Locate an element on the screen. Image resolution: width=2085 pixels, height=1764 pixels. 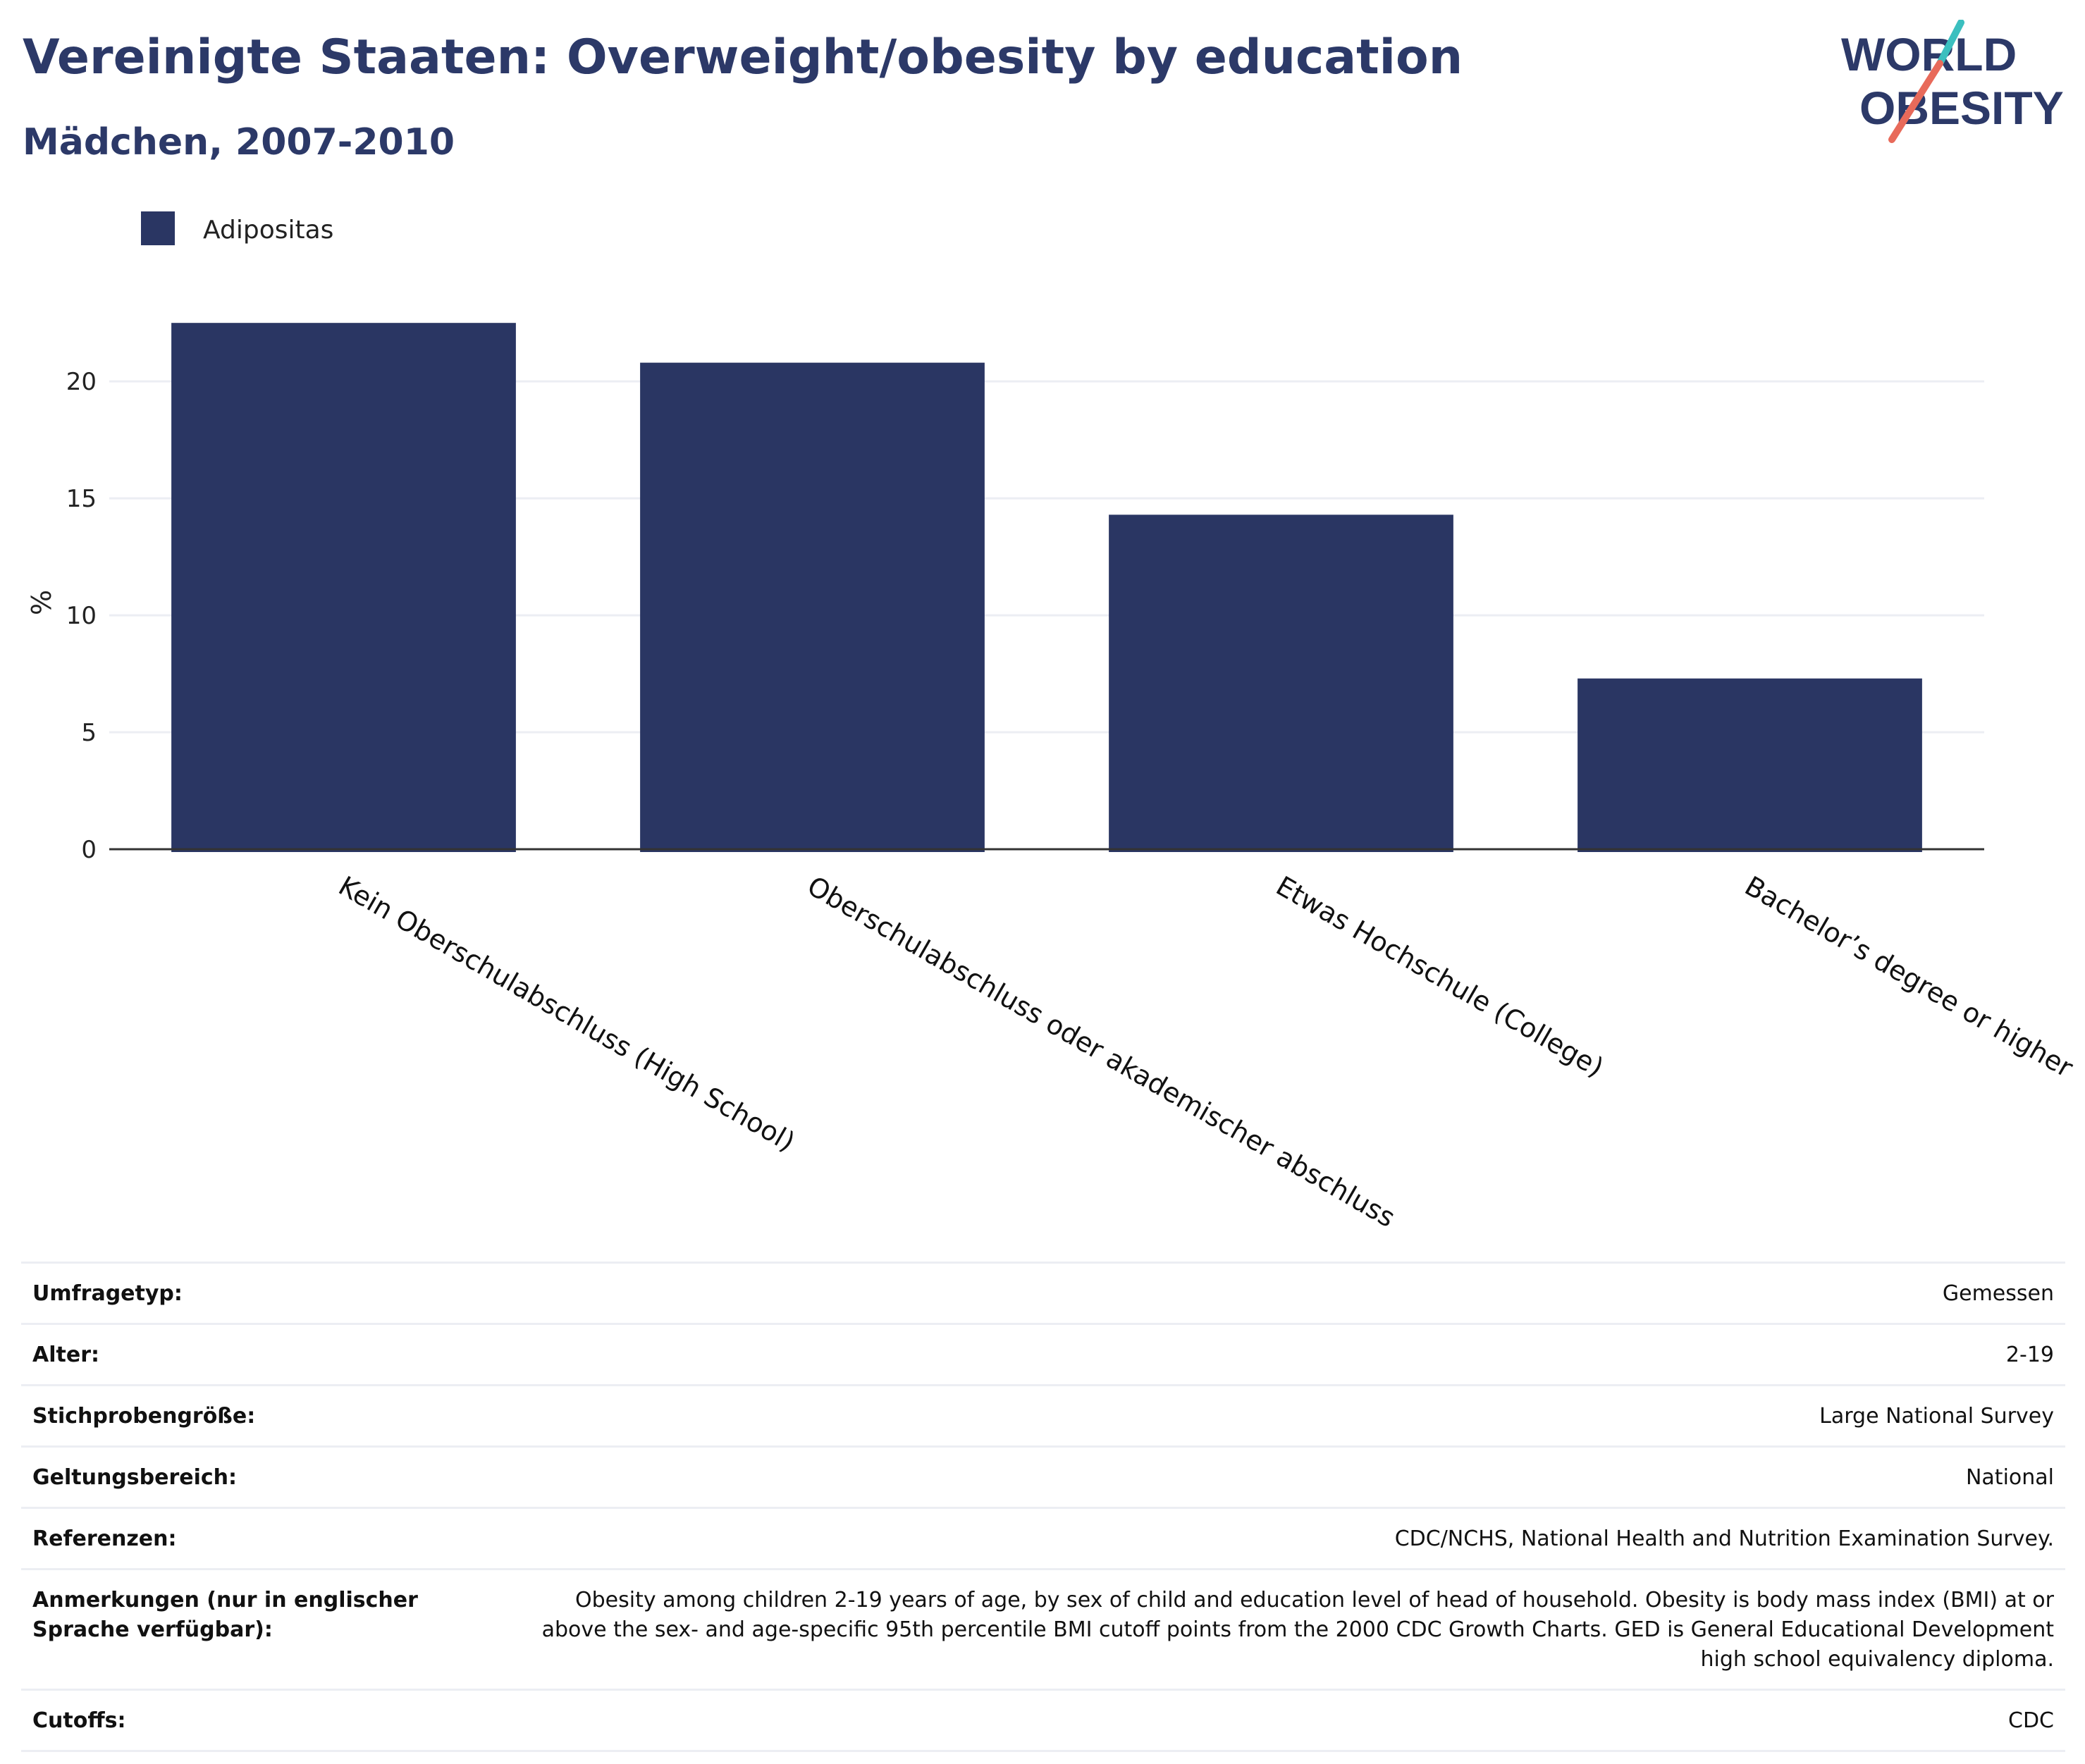
info-row: Stichprobengröße: Large National Survey is located at coordinates (1043, 1415).